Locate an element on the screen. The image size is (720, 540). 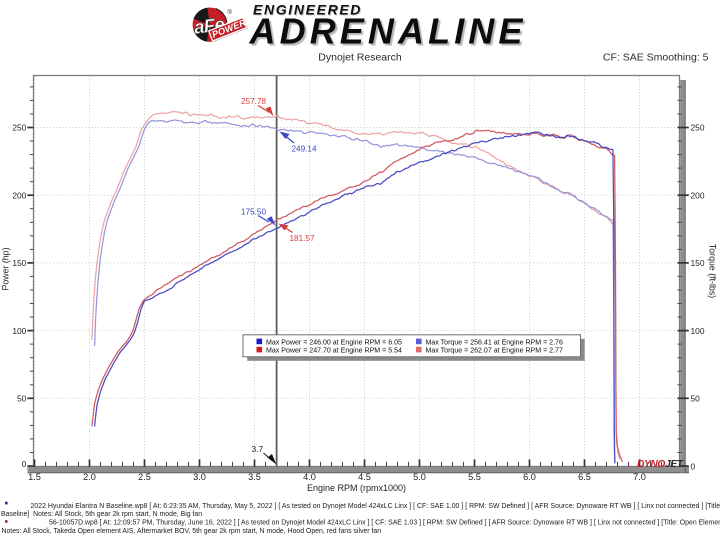
svg-text:Max Power = 246.00 at Engine: Max Power = 246.00 at Engine RPM = 6.05 is located at coordinates (334, 342).